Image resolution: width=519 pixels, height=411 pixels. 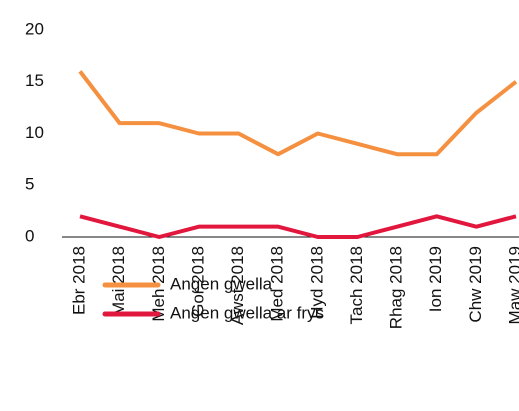 I want to click on x-tick-label: Med 2018, so click(x=277, y=284).